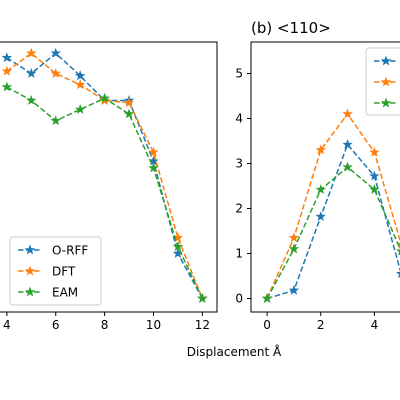 The width and height of the screenshot is (400, 400). Describe the element at coordinates (386, 81) in the screenshot. I see `b-legend-marker-dft` at that location.